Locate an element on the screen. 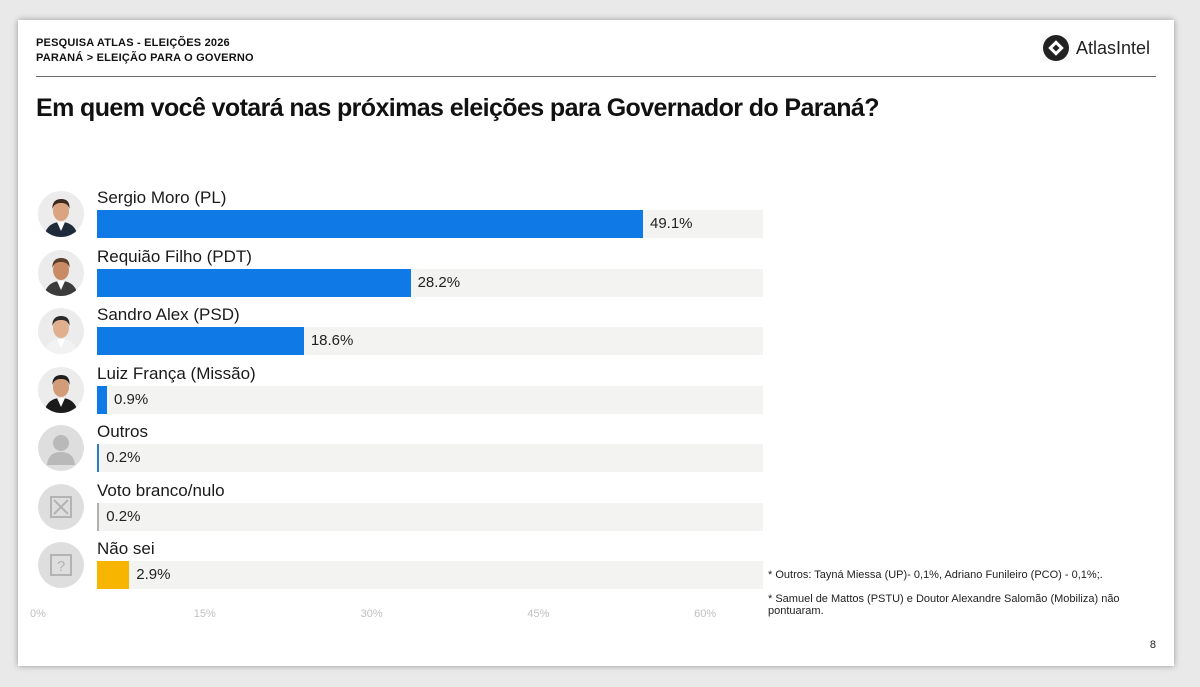 Image resolution: width=1200 pixels, height=687 pixels. atlas-logo-icon is located at coordinates (1055, 48).